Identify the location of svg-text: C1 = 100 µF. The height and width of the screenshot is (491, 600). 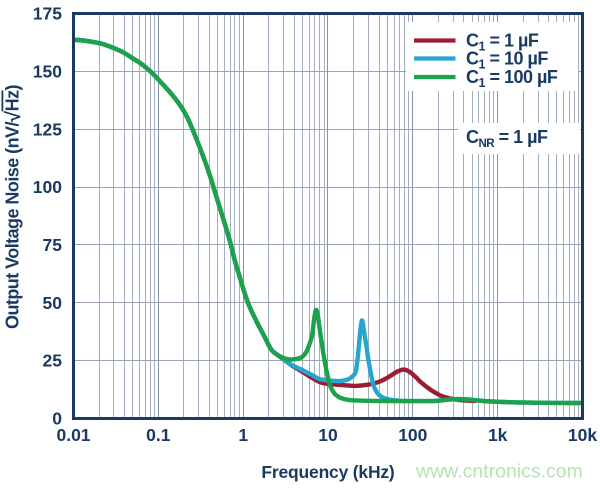
(512, 78).